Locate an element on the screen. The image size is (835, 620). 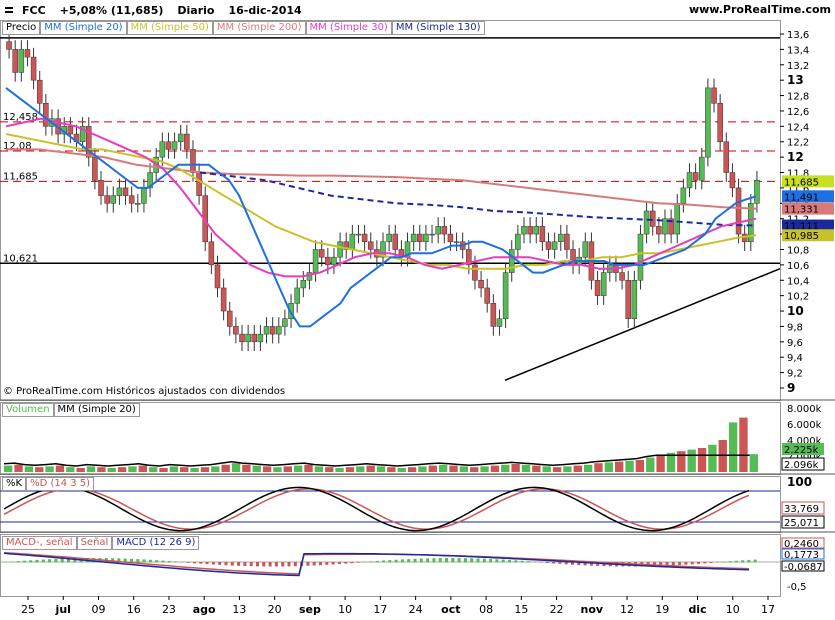
y-tick-label: 13,4 is located at coordinates (798, 50).